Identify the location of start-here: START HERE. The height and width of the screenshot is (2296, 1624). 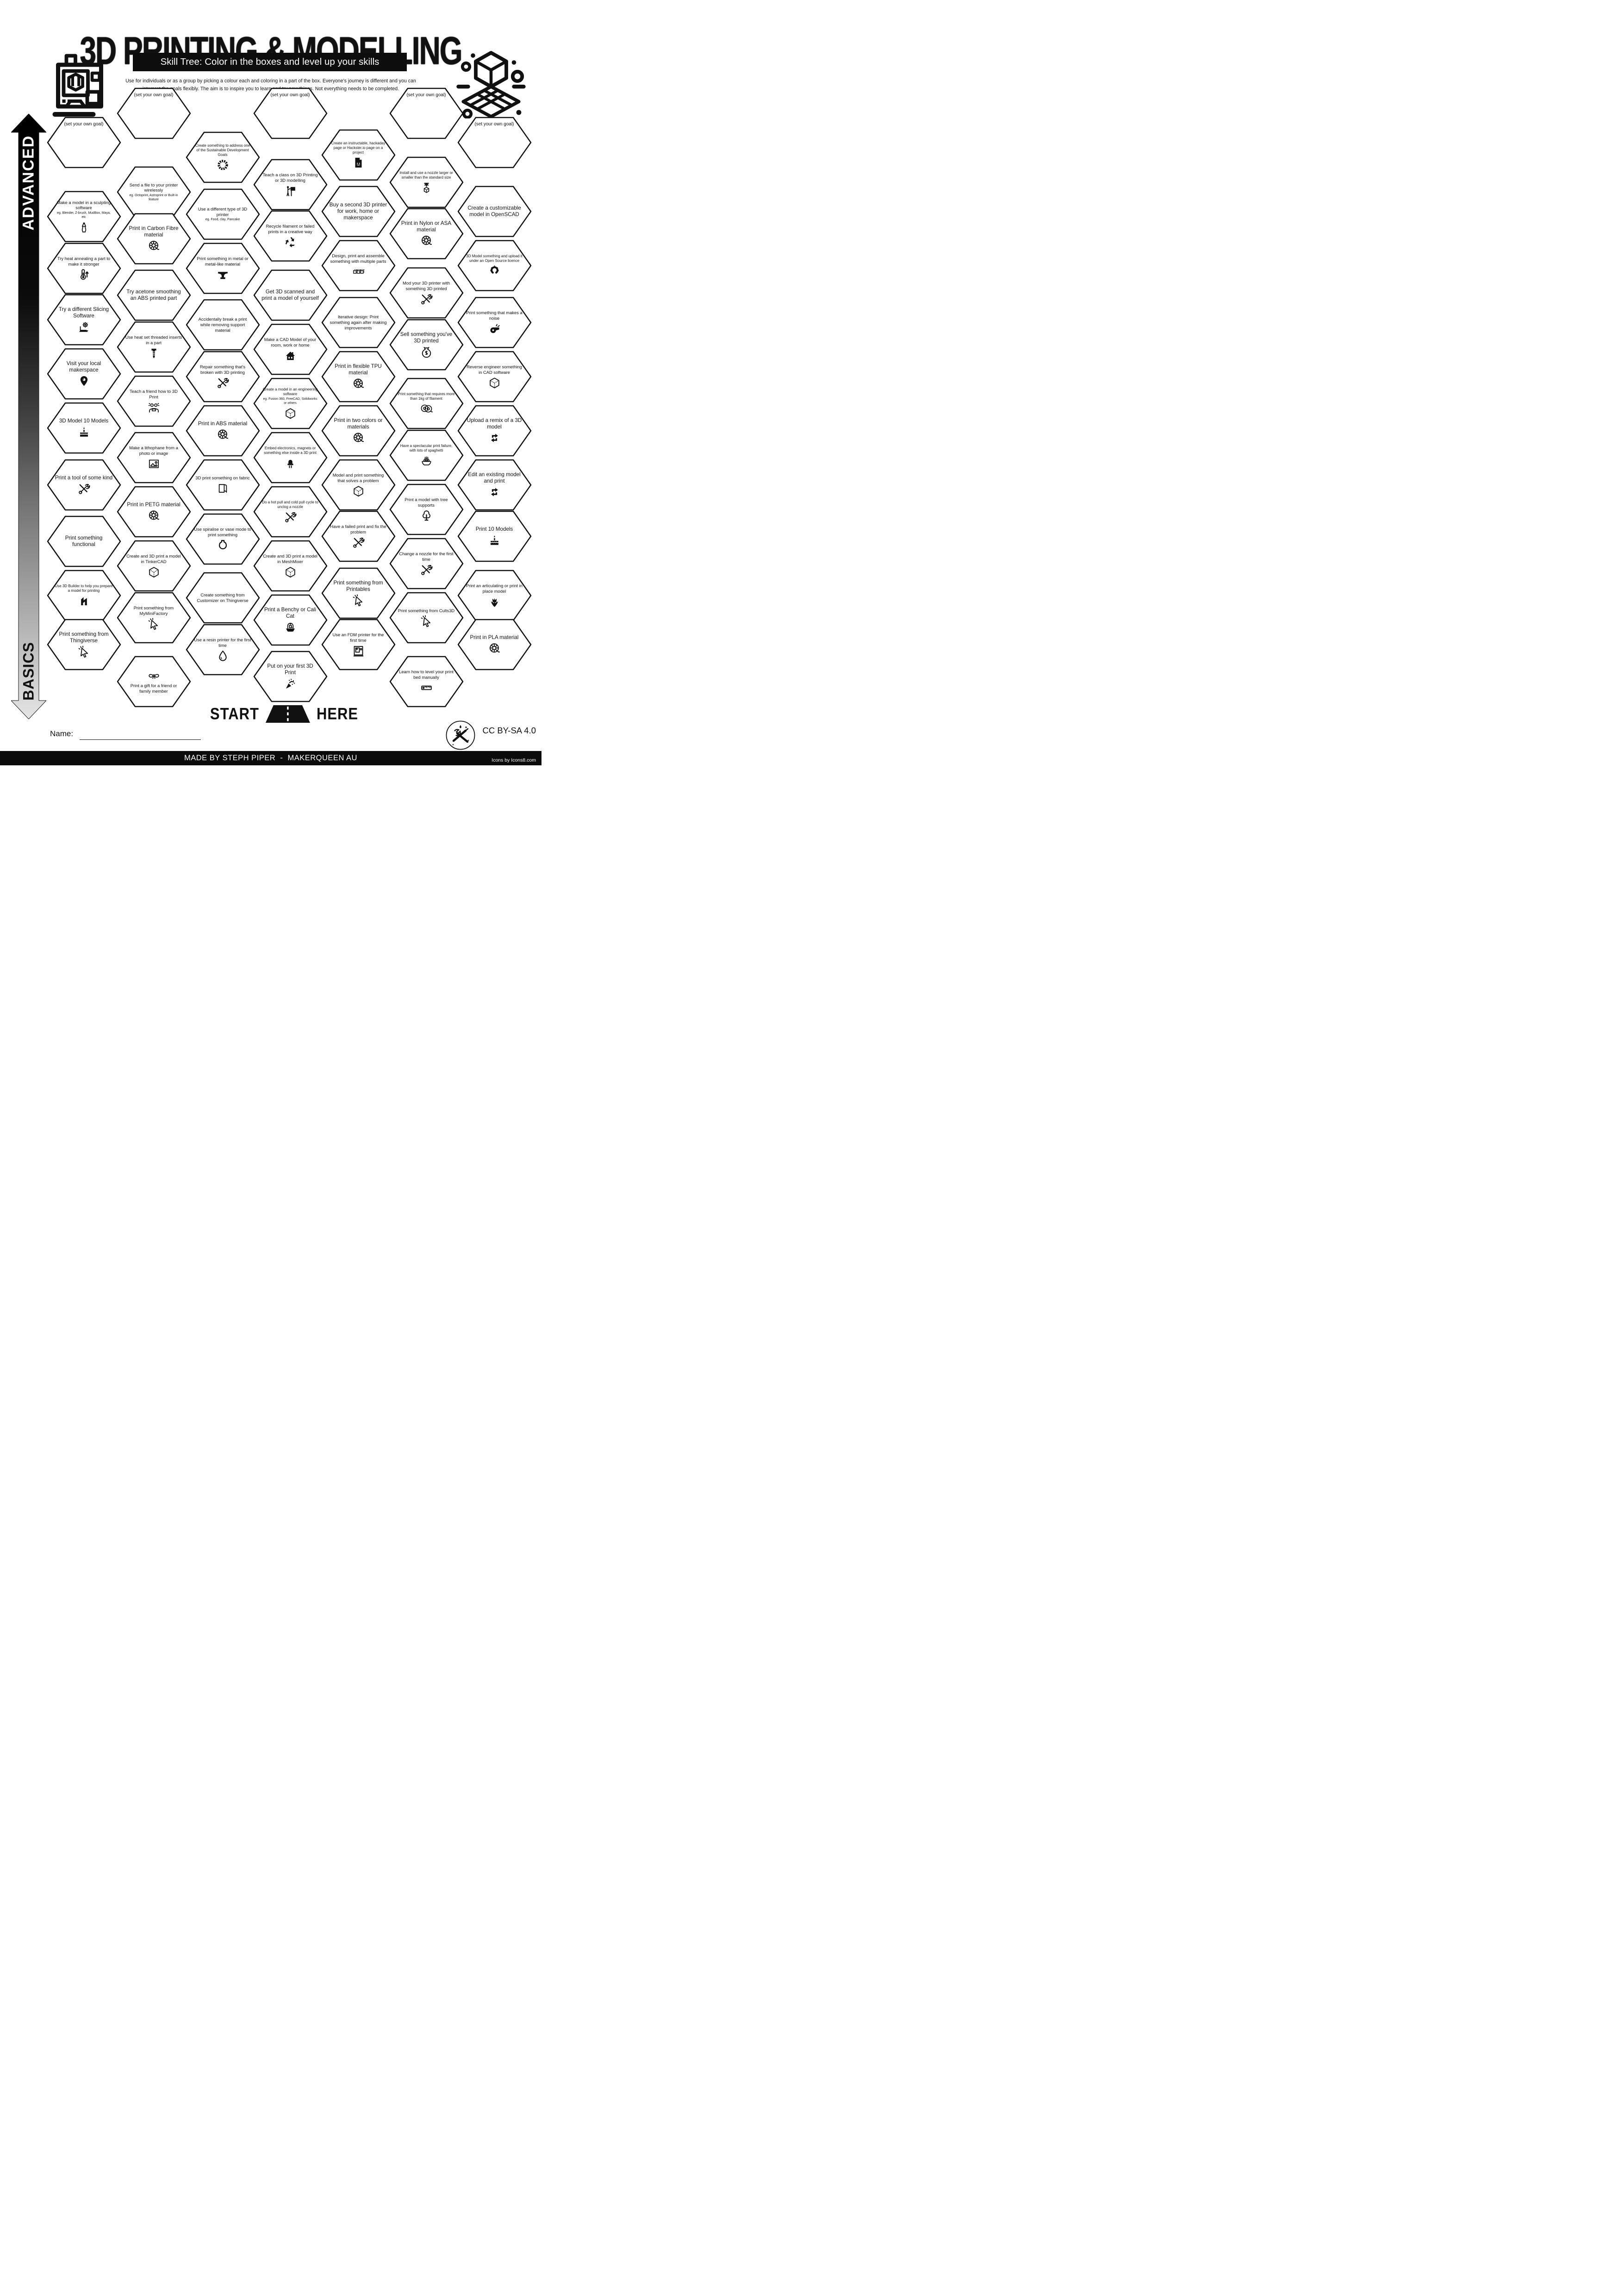
(284, 714).